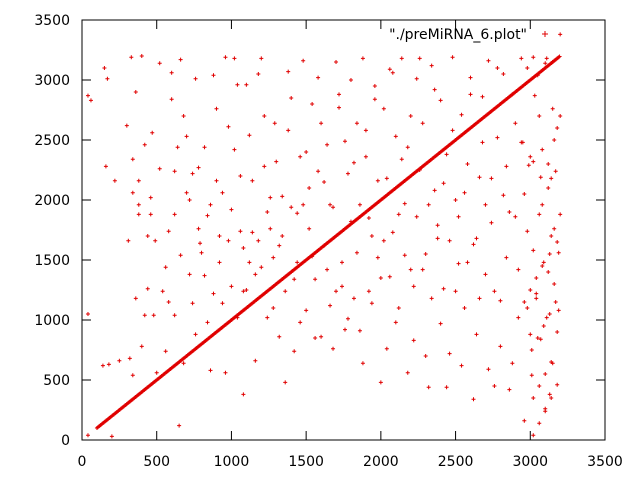 The width and height of the screenshot is (640, 480). Describe the element at coordinates (56, 381) in the screenshot. I see `y-tick-label: 500` at that location.